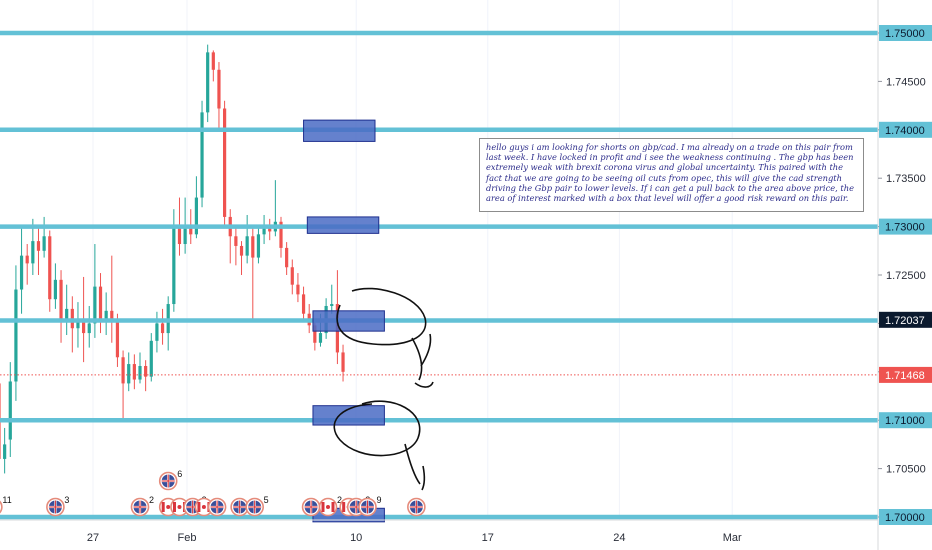  What do you see at coordinates (356, 538) in the screenshot?
I see `x-tick-label-2: 10` at bounding box center [356, 538].